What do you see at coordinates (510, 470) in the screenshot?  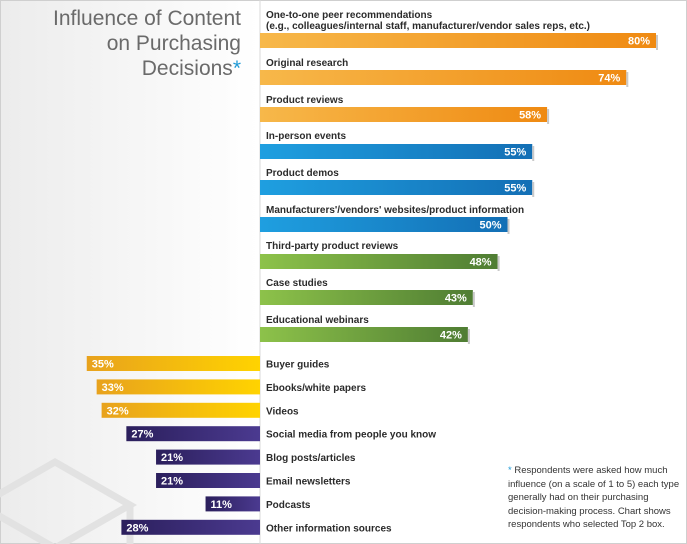 I see `footnote-asterisk: *` at bounding box center [510, 470].